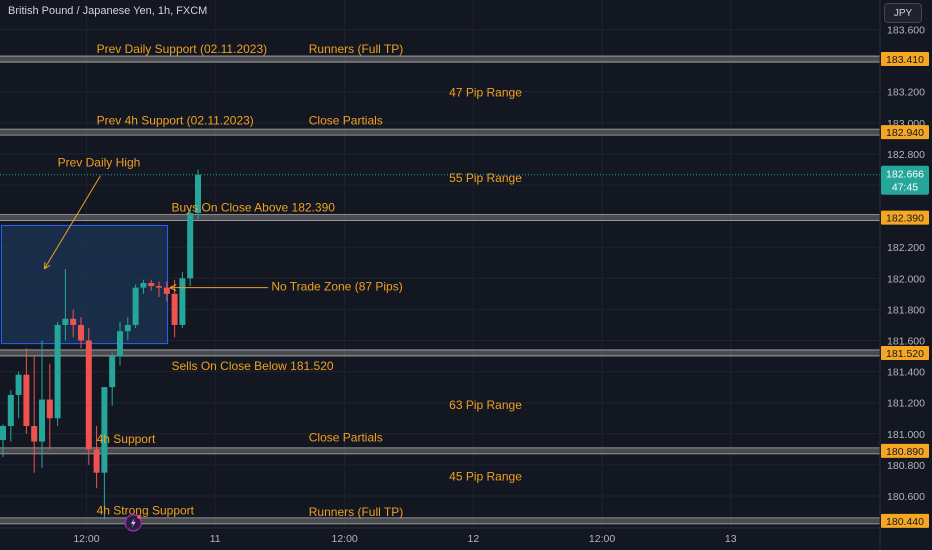 The height and width of the screenshot is (550, 932). I want to click on level-price-tag-label: 182.940, so click(905, 133).